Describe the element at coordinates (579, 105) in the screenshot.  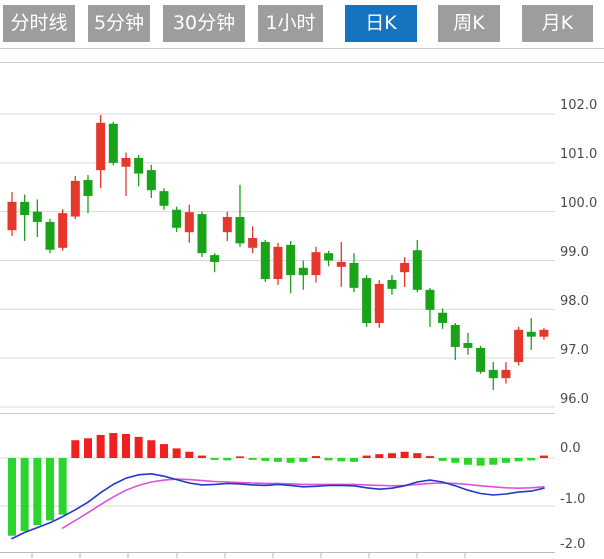
I see `price-axis-label: 102.0` at that location.